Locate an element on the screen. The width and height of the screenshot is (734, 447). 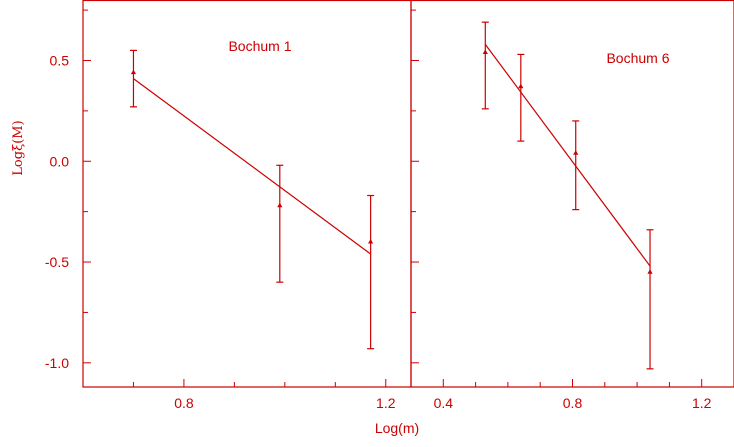
y-tick-label: -1.0 is located at coordinates (57, 363).